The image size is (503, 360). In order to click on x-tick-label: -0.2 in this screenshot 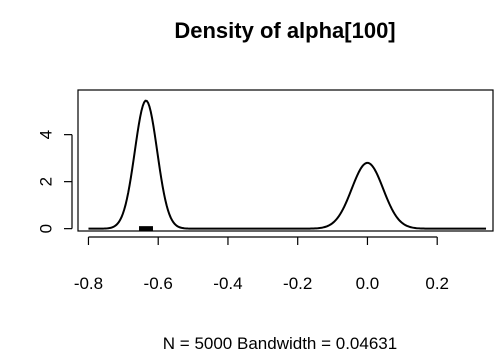, I will do `click(297, 283)`.